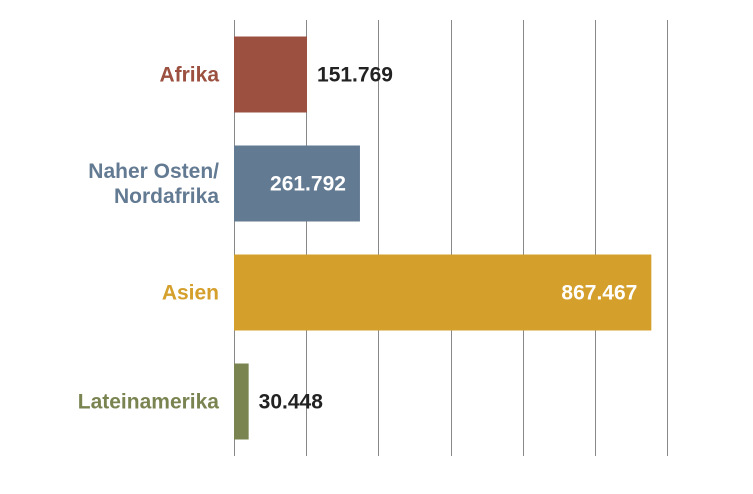 The image size is (753, 494). Describe the element at coordinates (291, 402) in the screenshot. I see `data-label: 30.448` at that location.